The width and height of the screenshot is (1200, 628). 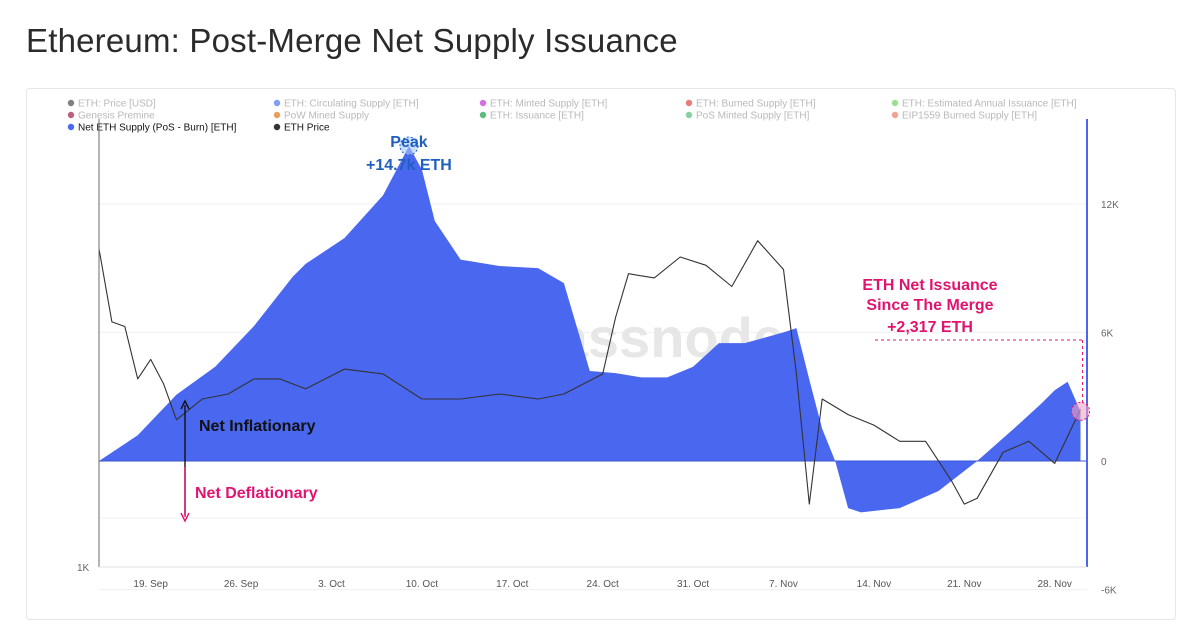 I want to click on chart-title: Ethereum: Post-Merge Net Supply Issuance, so click(x=352, y=40).